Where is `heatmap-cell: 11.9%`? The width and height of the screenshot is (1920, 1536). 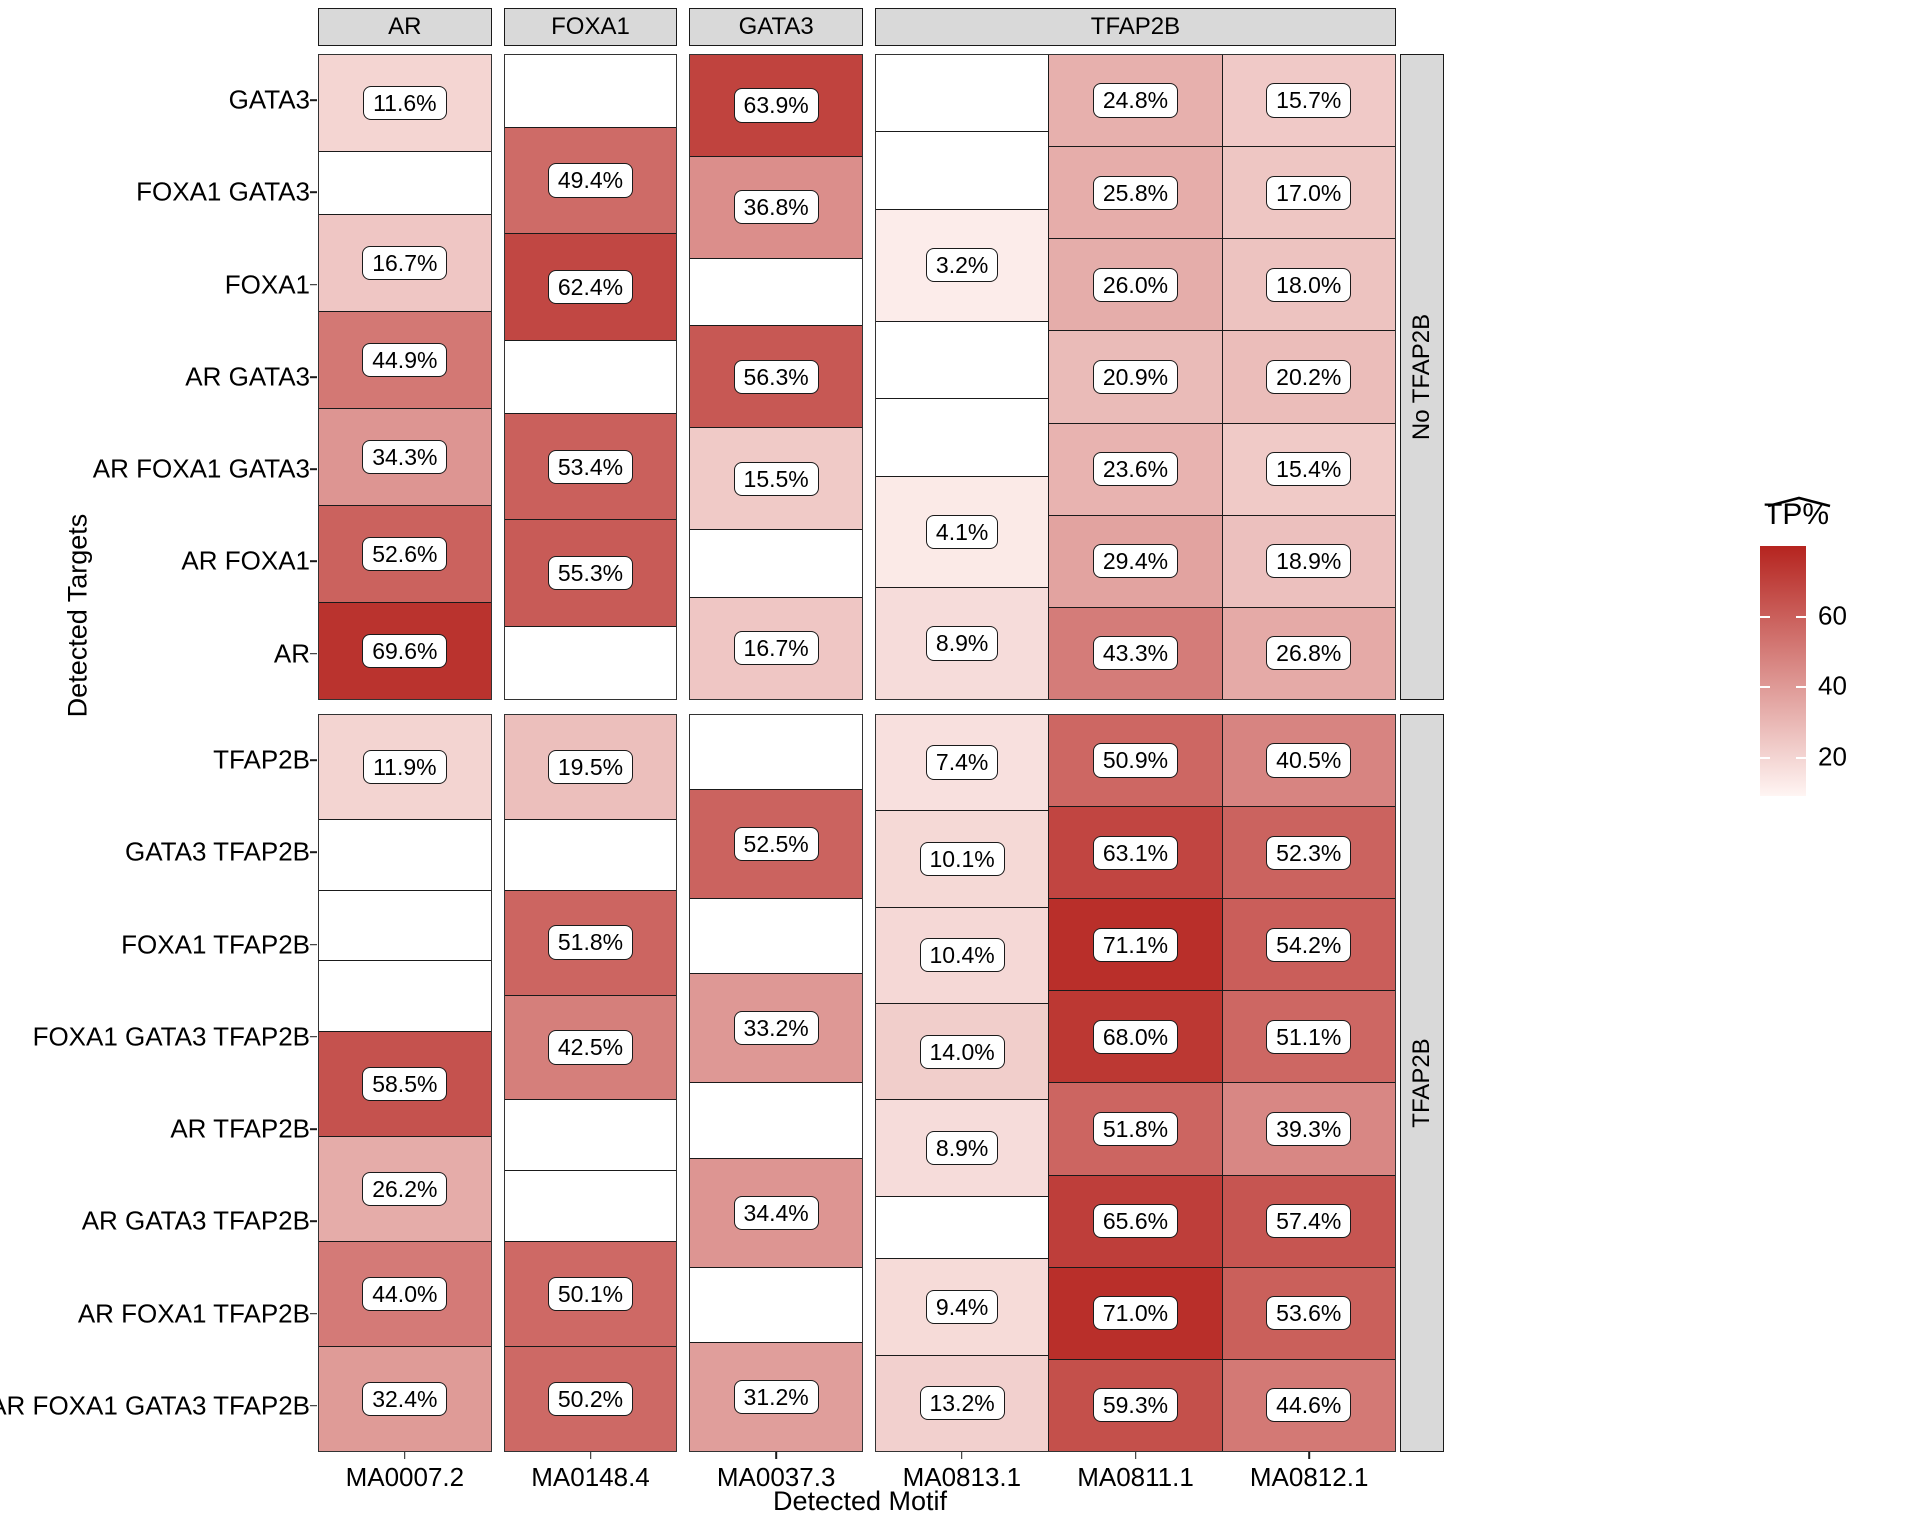
heatmap-cell: 11.9% is located at coordinates (405, 767).